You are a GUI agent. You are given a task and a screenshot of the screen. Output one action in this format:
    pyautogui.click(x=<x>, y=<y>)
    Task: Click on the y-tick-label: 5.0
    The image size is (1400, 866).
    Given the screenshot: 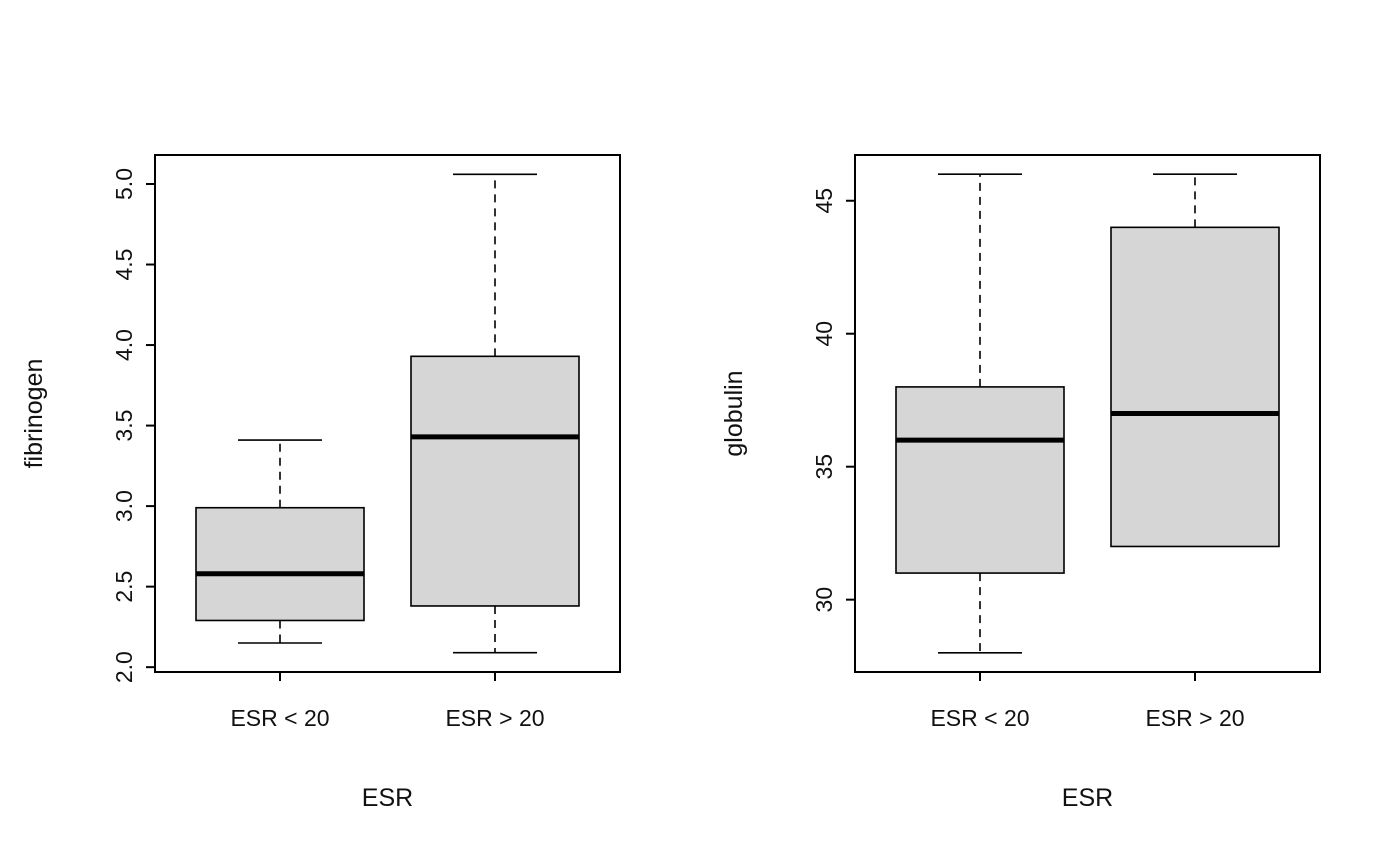 What is the action you would take?
    pyautogui.click(x=124, y=184)
    